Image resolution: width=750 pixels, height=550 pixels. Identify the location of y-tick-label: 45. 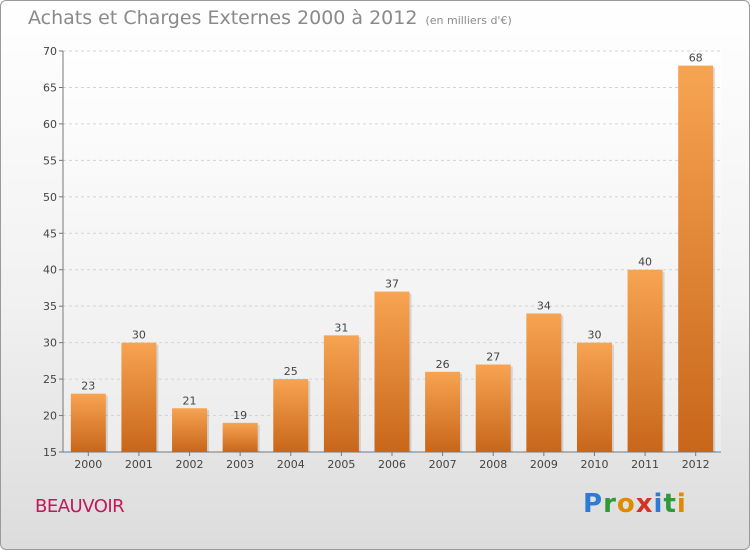
(50, 233).